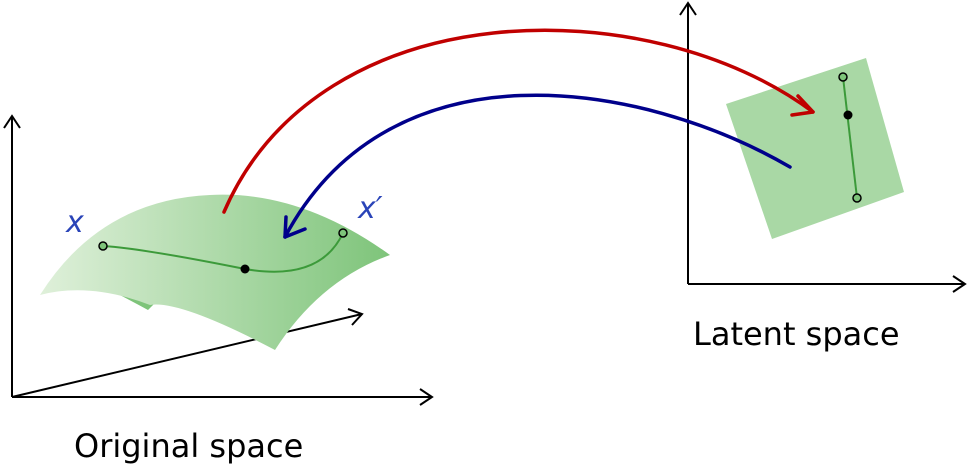 The width and height of the screenshot is (970, 467). I want to click on original-z-axis, so click(187, 355).